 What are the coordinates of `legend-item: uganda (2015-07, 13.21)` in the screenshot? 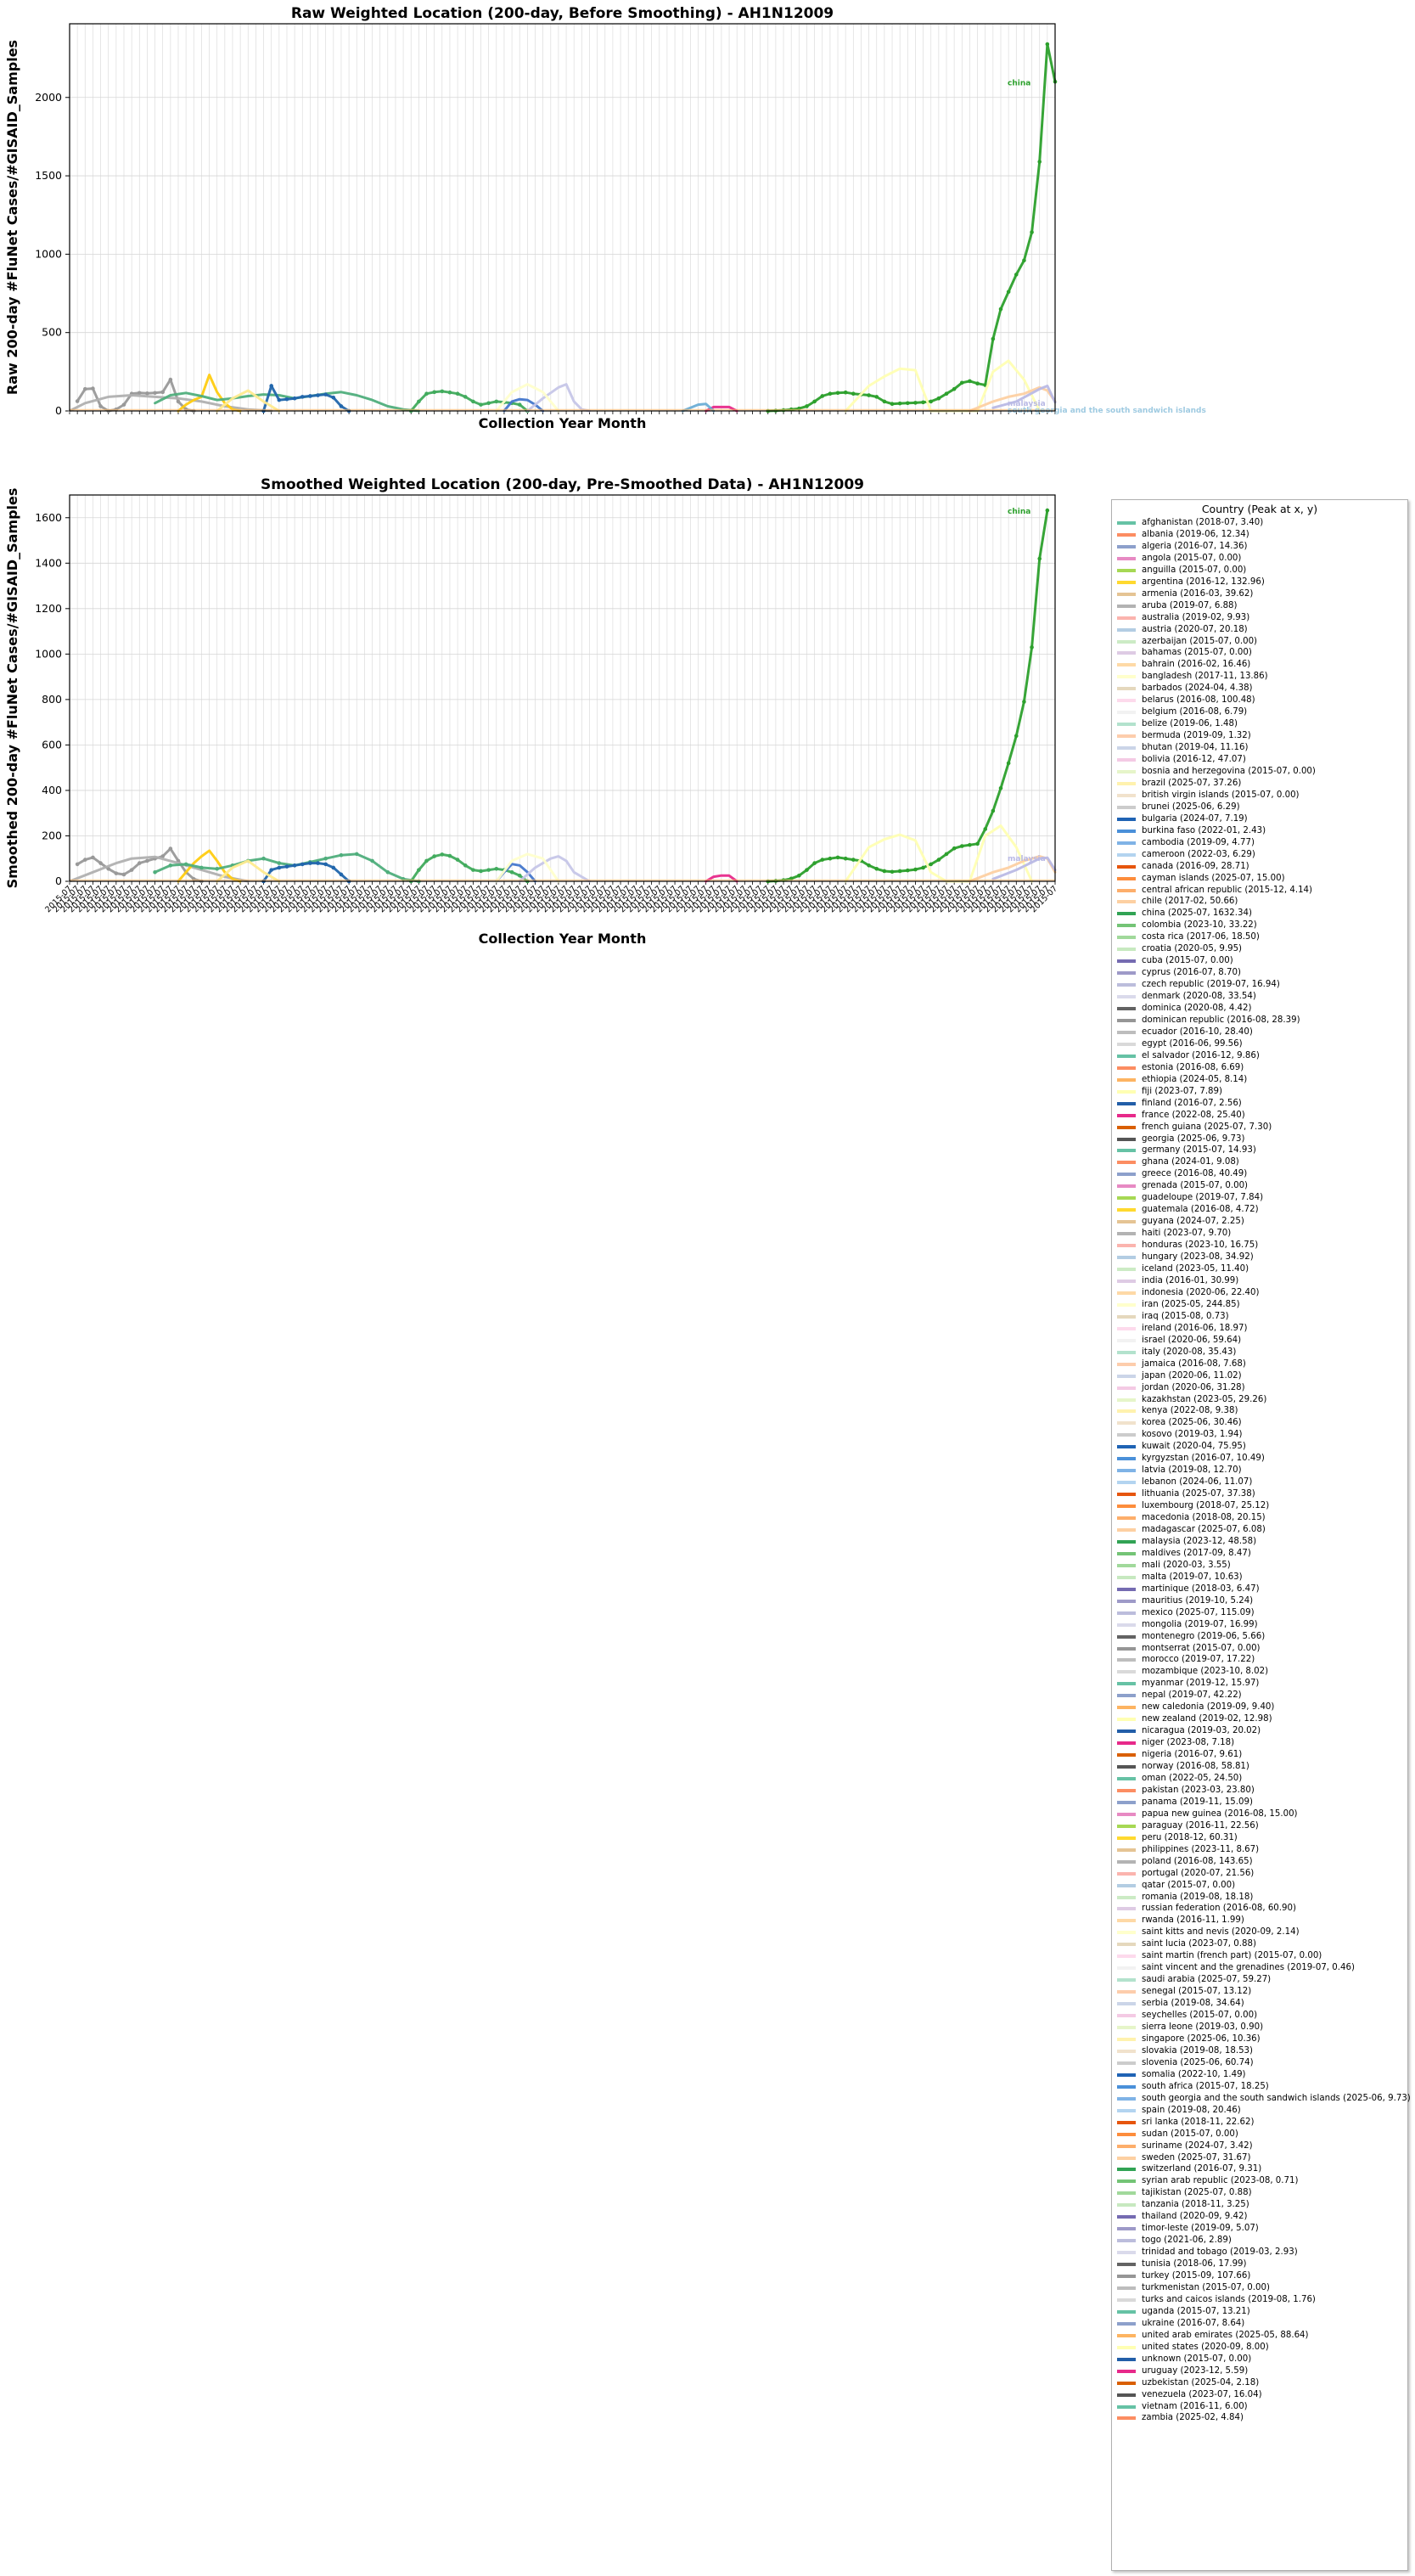 It's located at (1260, 2312).